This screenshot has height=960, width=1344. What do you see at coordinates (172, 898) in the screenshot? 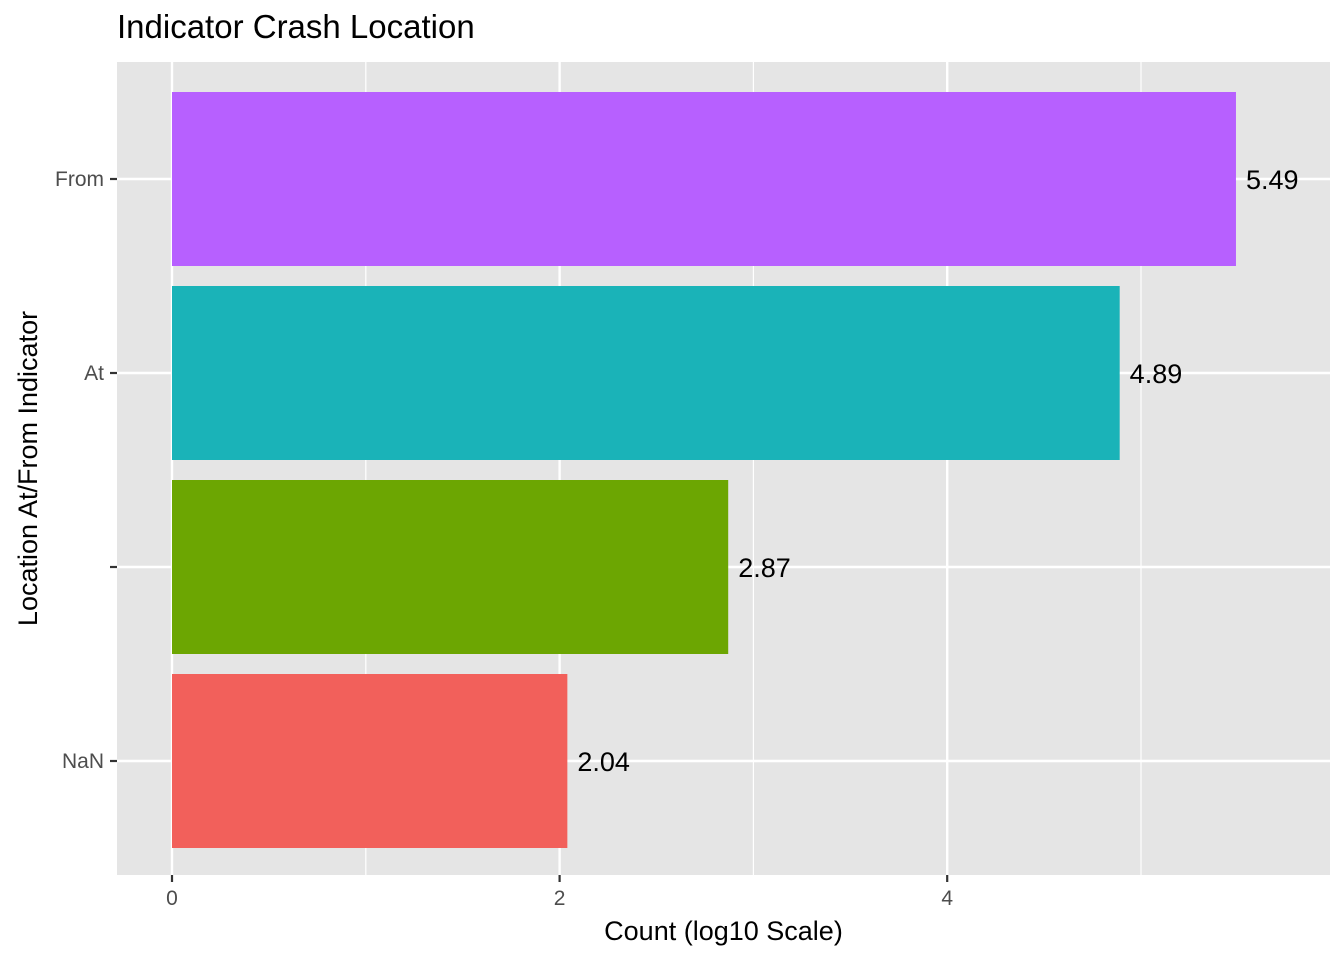
I see `x-tick-label: 0` at bounding box center [172, 898].